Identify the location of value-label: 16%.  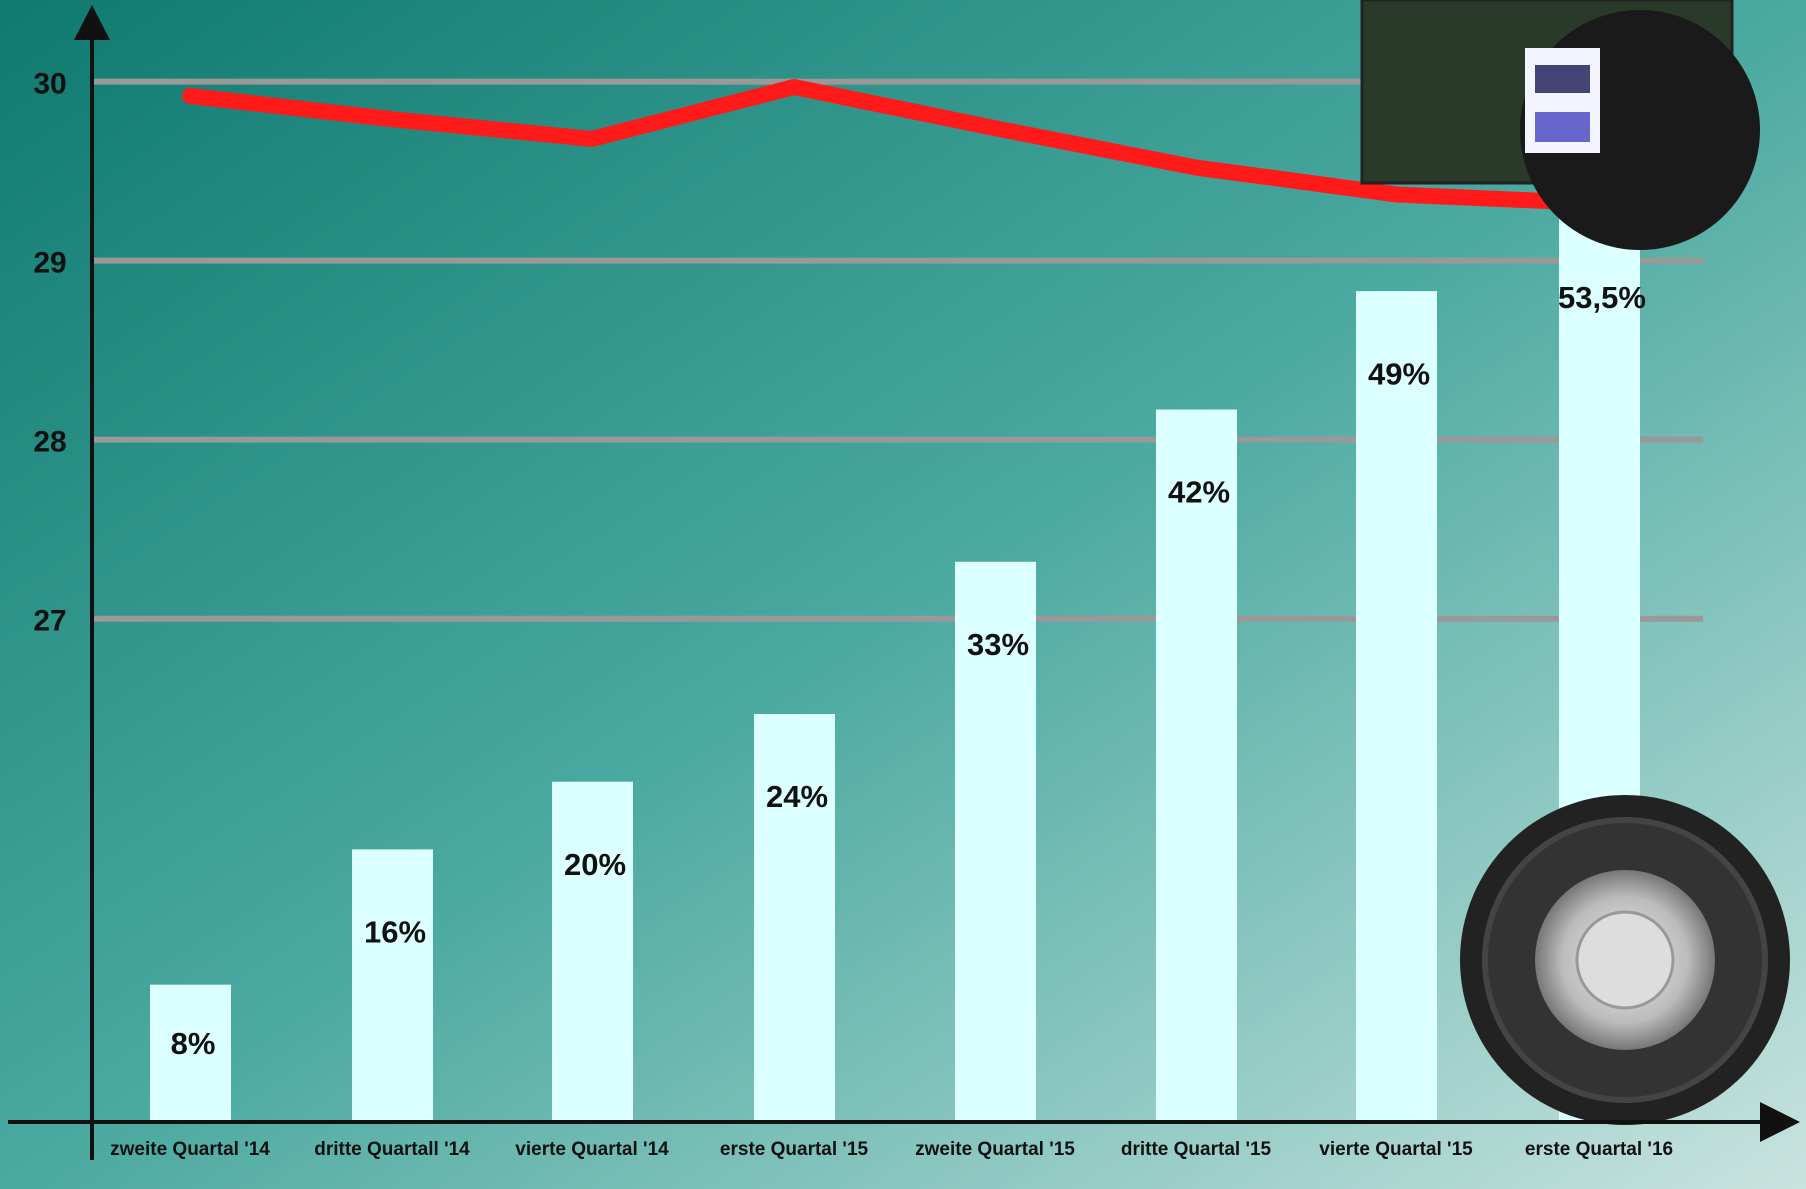
(395, 932).